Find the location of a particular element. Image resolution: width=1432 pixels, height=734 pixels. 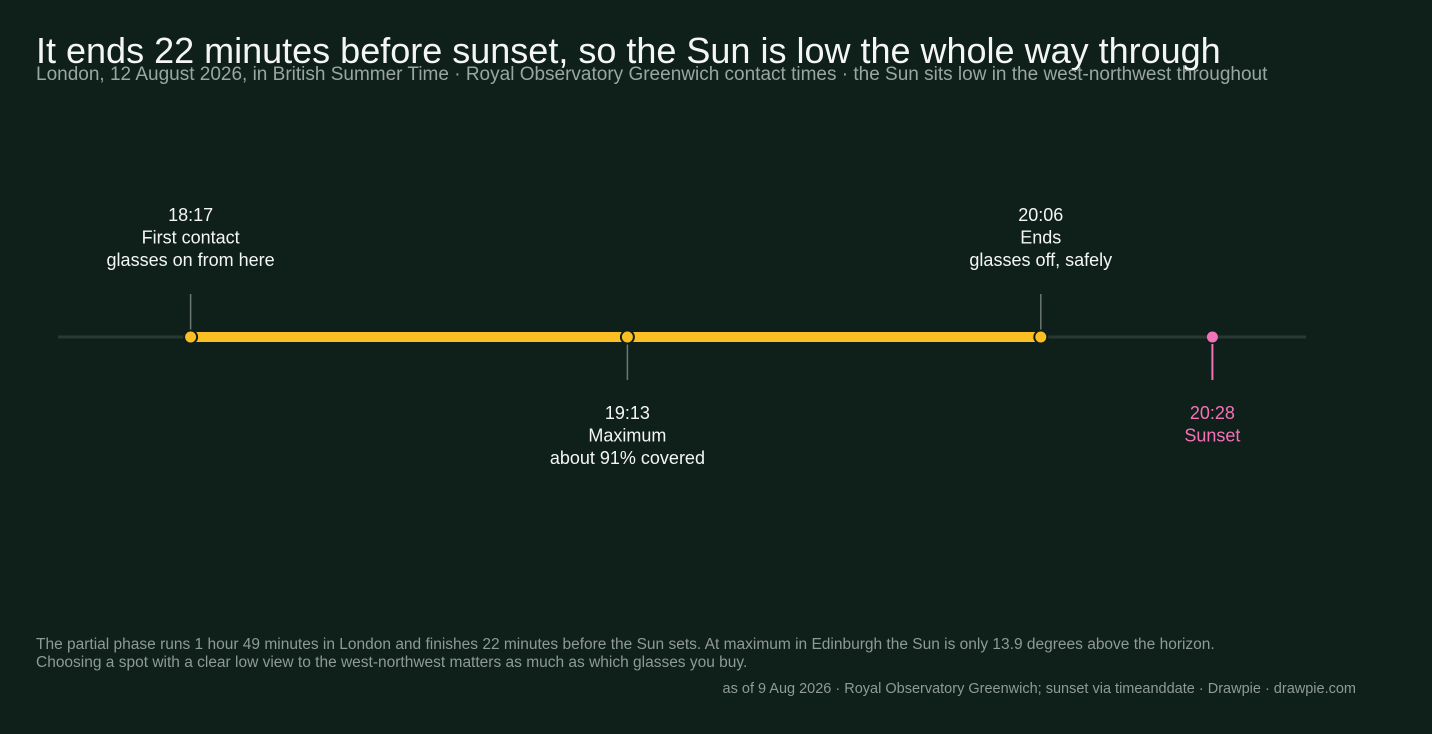

event-time-maximum: 19:13 is located at coordinates (627, 413).